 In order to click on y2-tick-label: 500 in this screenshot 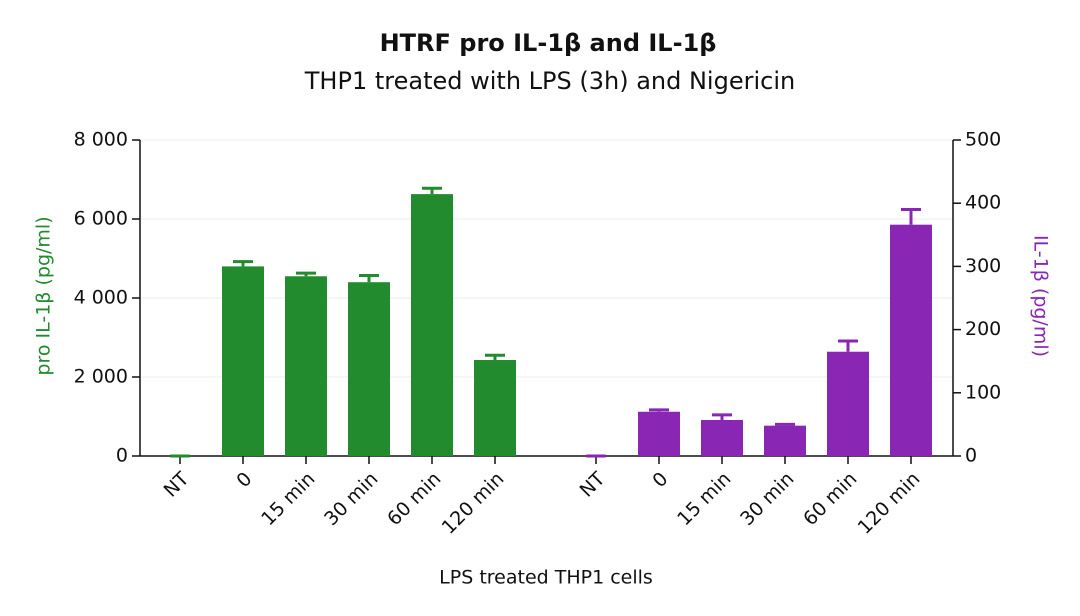, I will do `click(983, 140)`.